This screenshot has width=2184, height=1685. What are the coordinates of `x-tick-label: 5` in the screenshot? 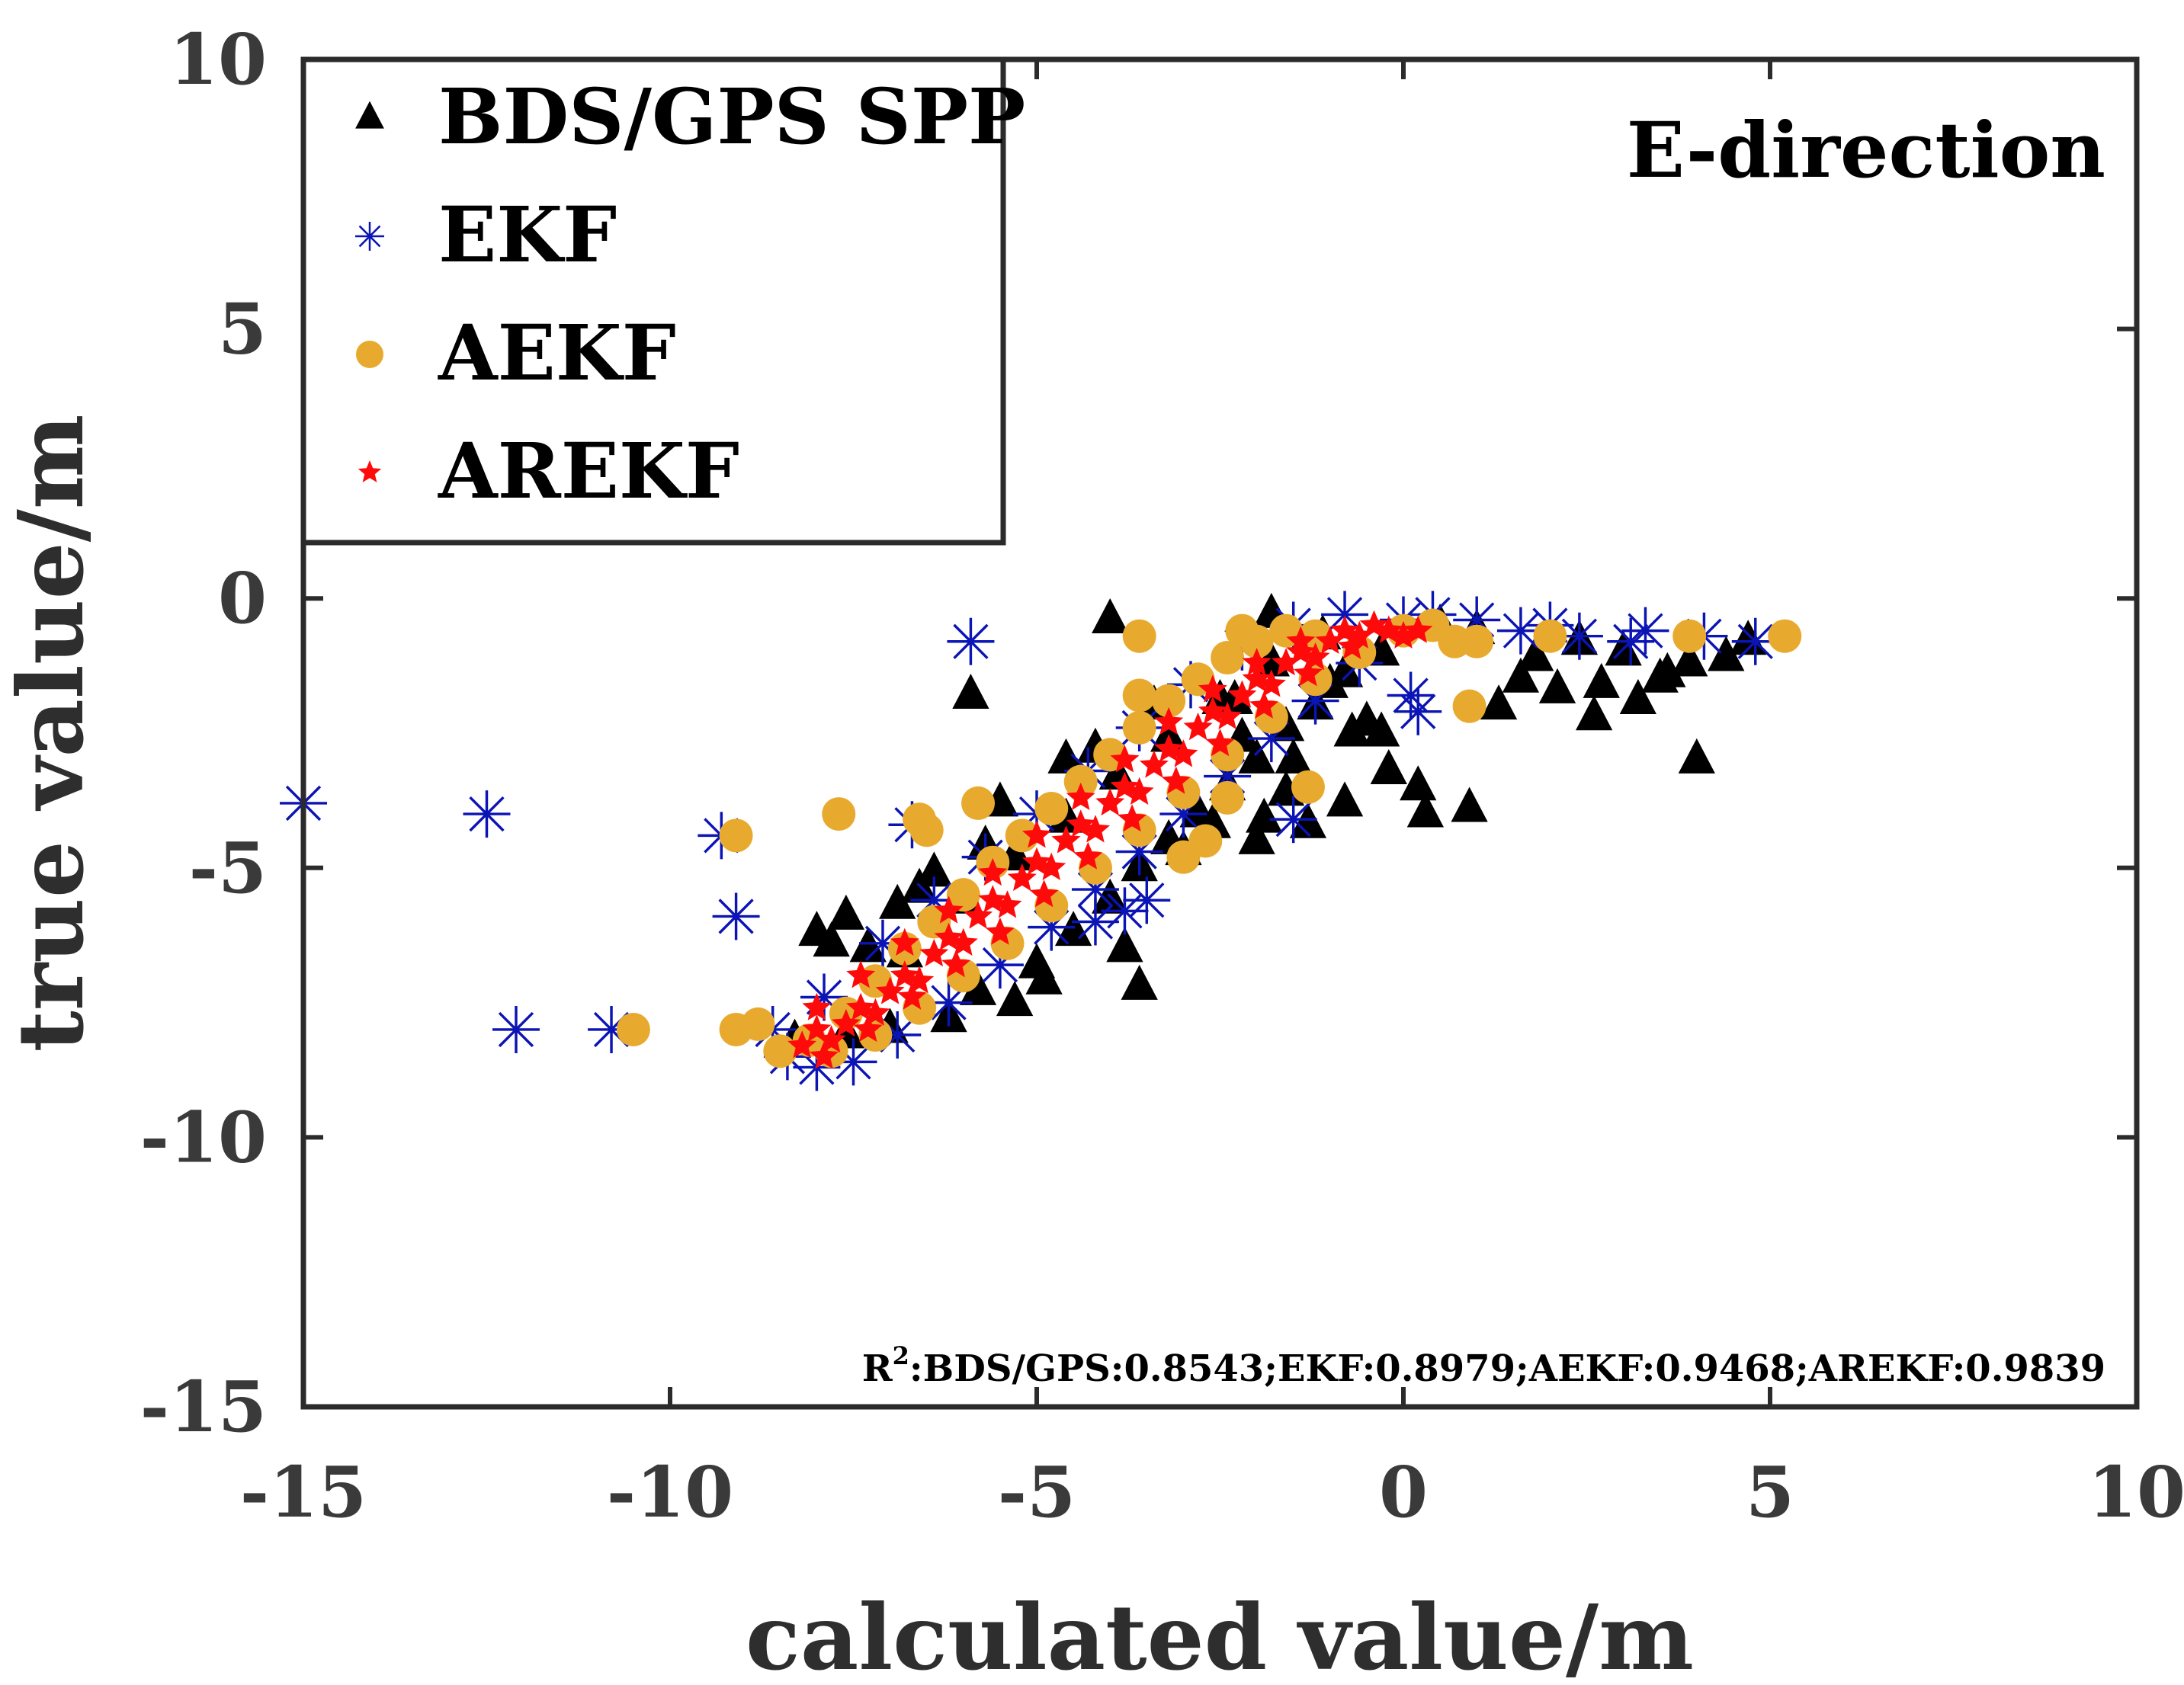 It's located at (1770, 1492).